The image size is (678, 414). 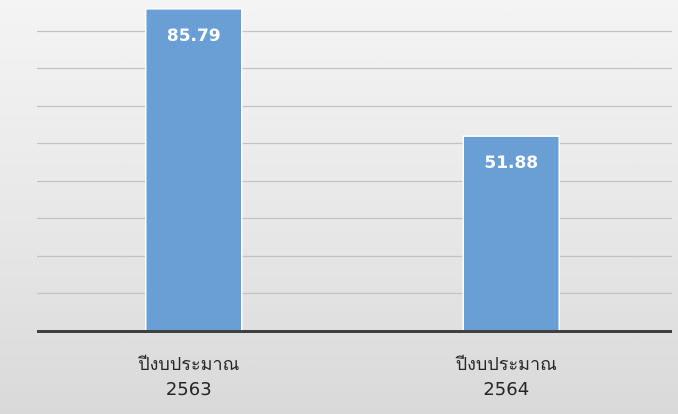 What do you see at coordinates (347, 377) in the screenshot?
I see `x-tick-labels: ปีงบประมาณ 2563 ปีงบประมาณ 2564` at bounding box center [347, 377].